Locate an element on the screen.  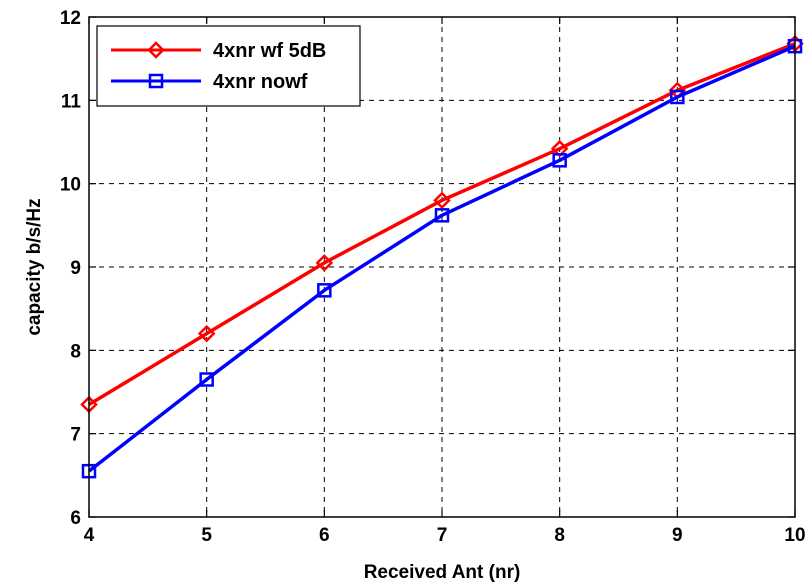
legend-marker-nowf is located at coordinates (156, 81).